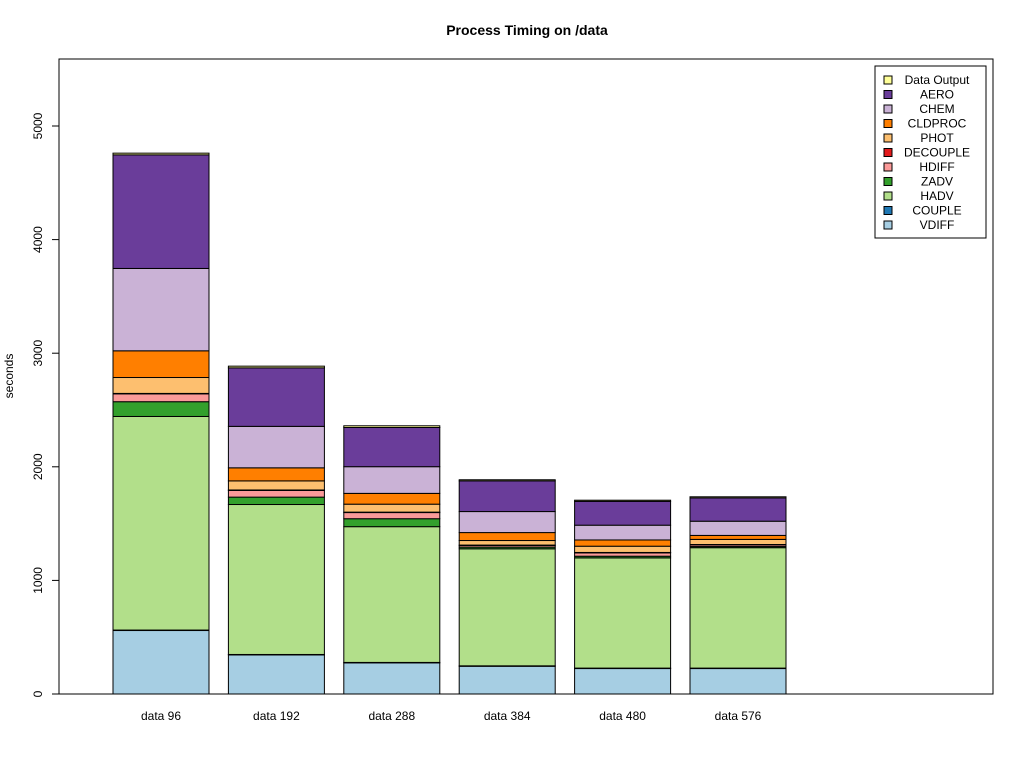 The image size is (1024, 768). I want to click on legend-item: HDIFF, so click(919, 167).